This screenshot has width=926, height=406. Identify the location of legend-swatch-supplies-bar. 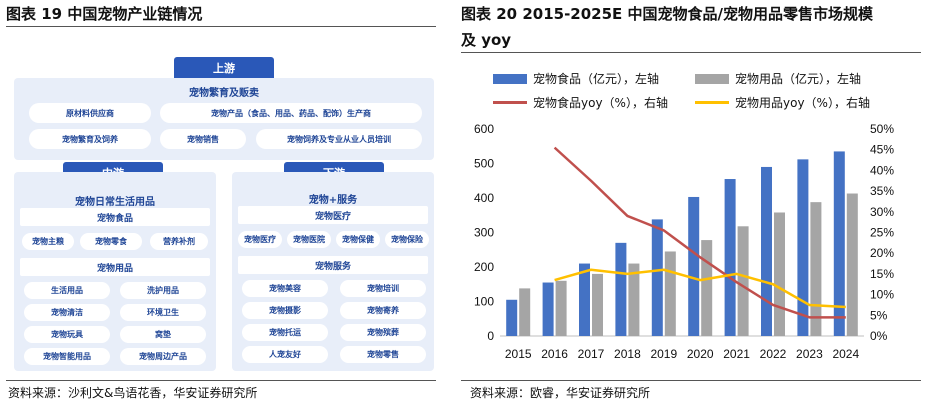
(712, 78).